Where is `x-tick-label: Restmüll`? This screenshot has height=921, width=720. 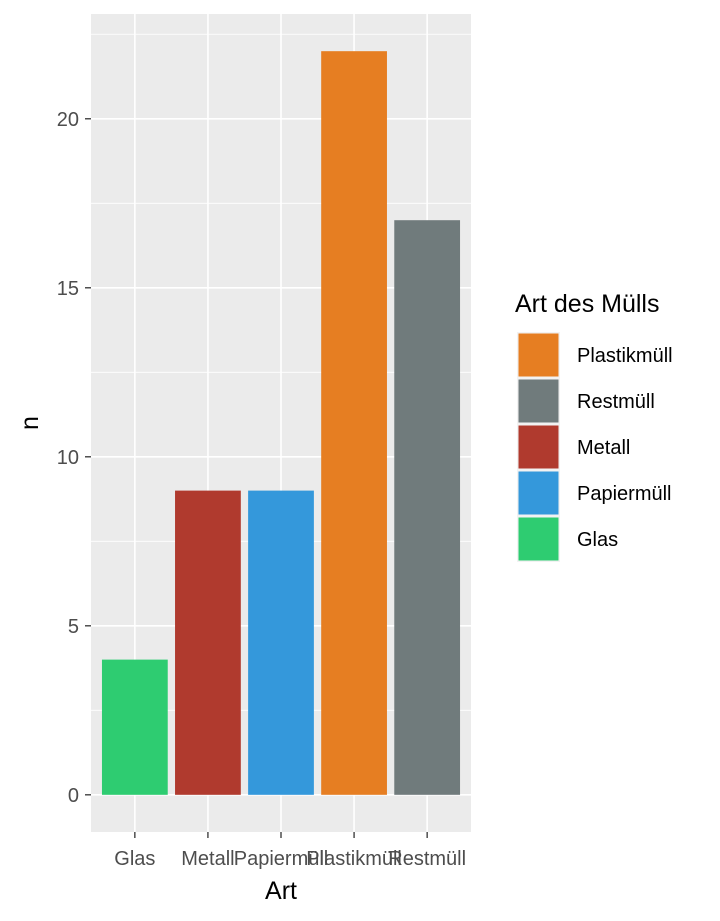 x-tick-label: Restmüll is located at coordinates (427, 859).